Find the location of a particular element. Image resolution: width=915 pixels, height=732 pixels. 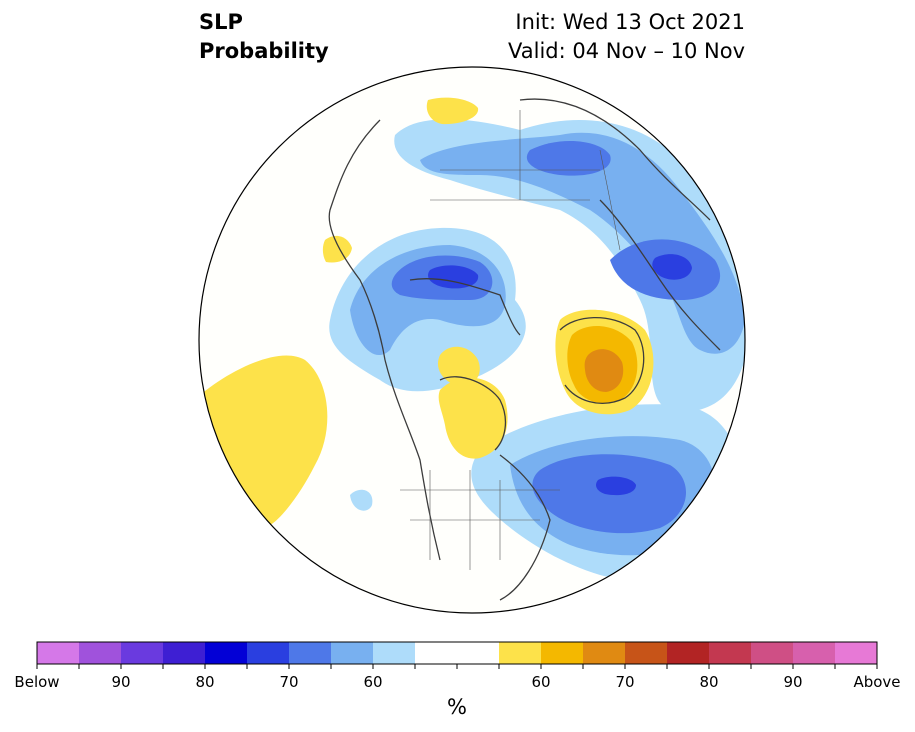

region-east-asia-above is located at coordinates (452, 111).